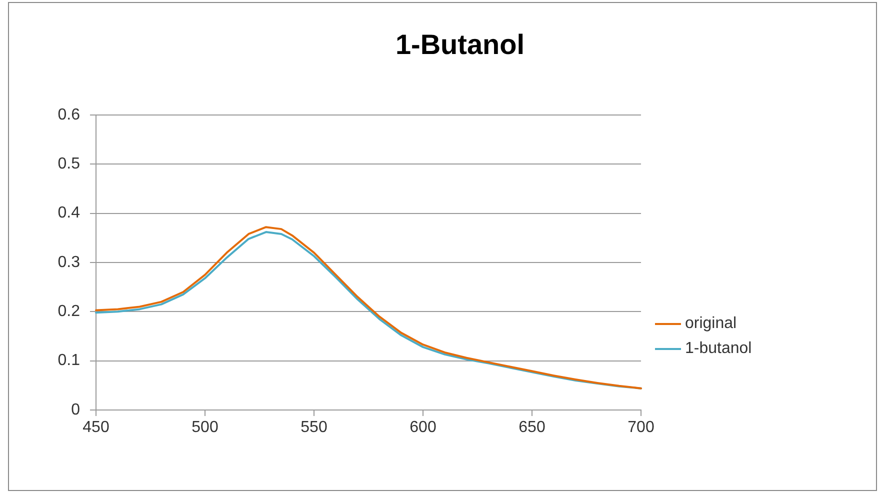 This screenshot has width=881, height=493. What do you see at coordinates (69, 213) in the screenshot?
I see `y-tick-label: 0.4` at bounding box center [69, 213].